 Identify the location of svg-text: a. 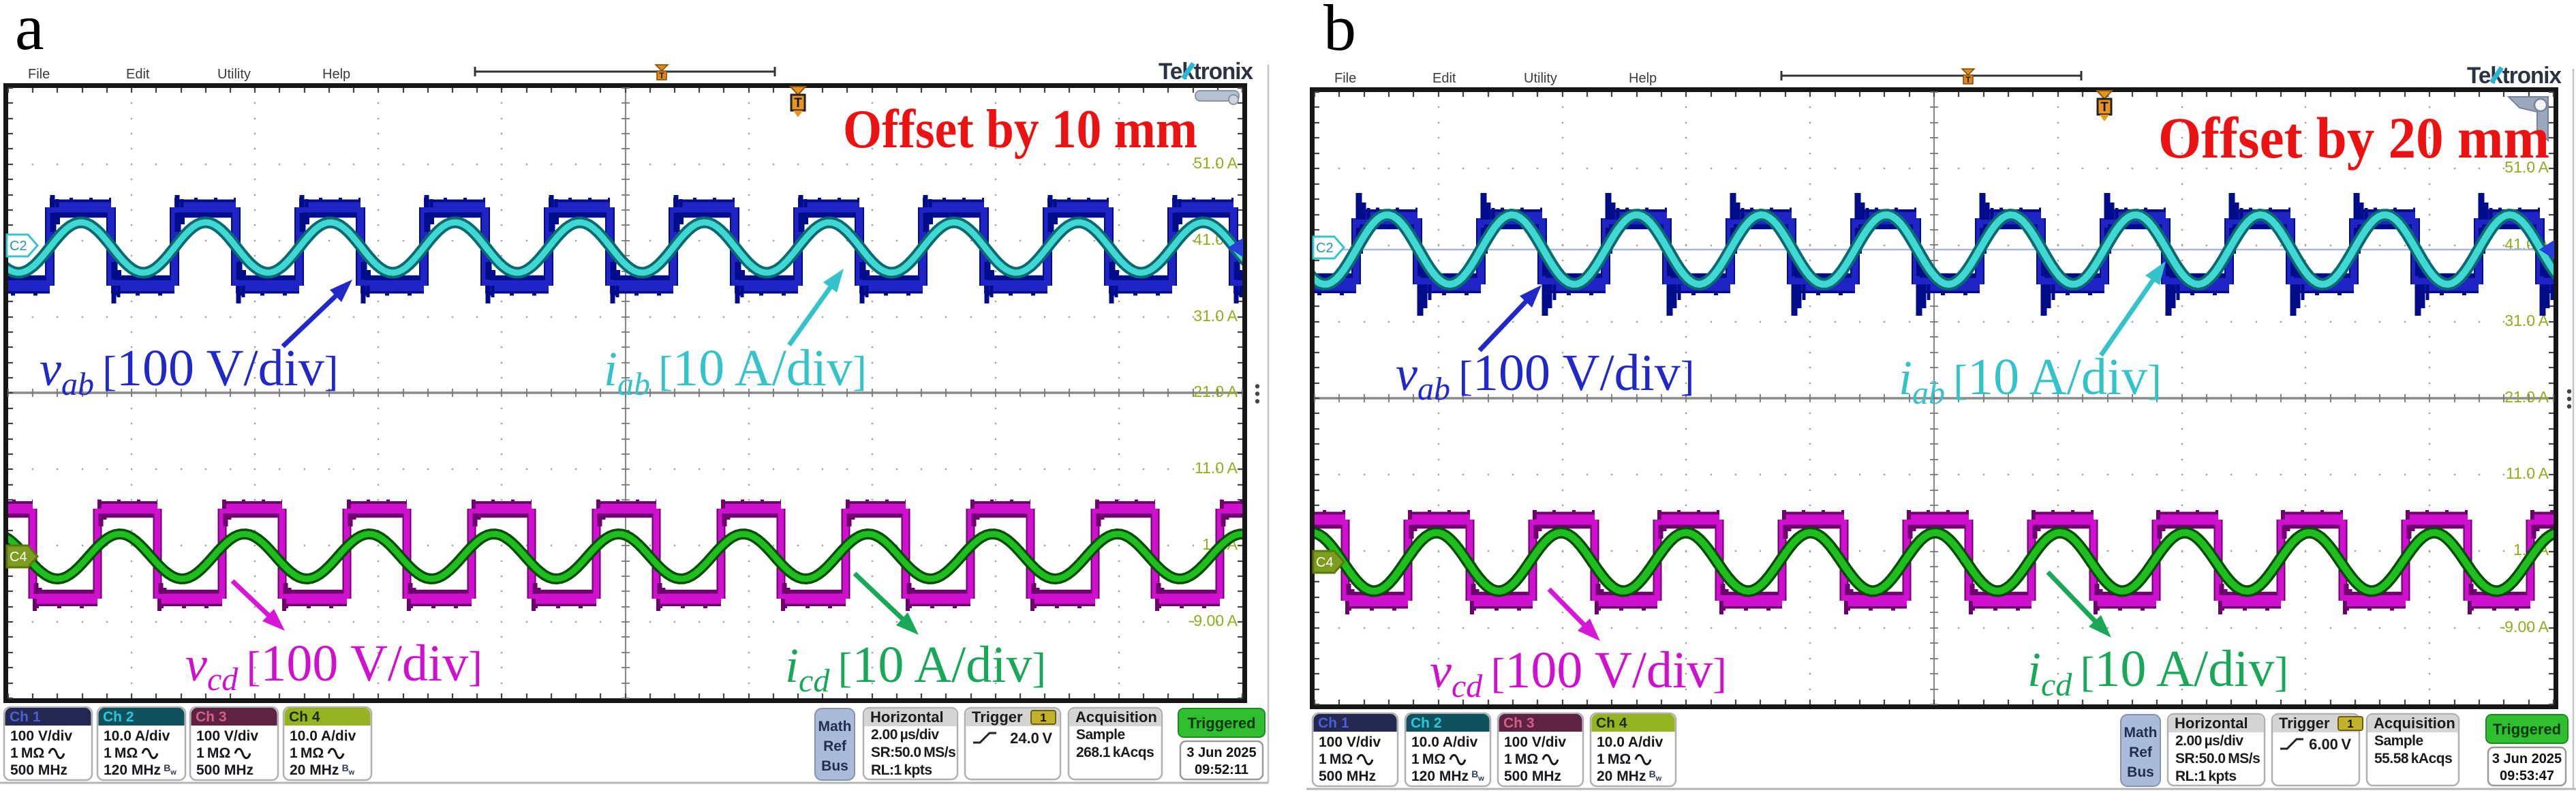
(30, 31).